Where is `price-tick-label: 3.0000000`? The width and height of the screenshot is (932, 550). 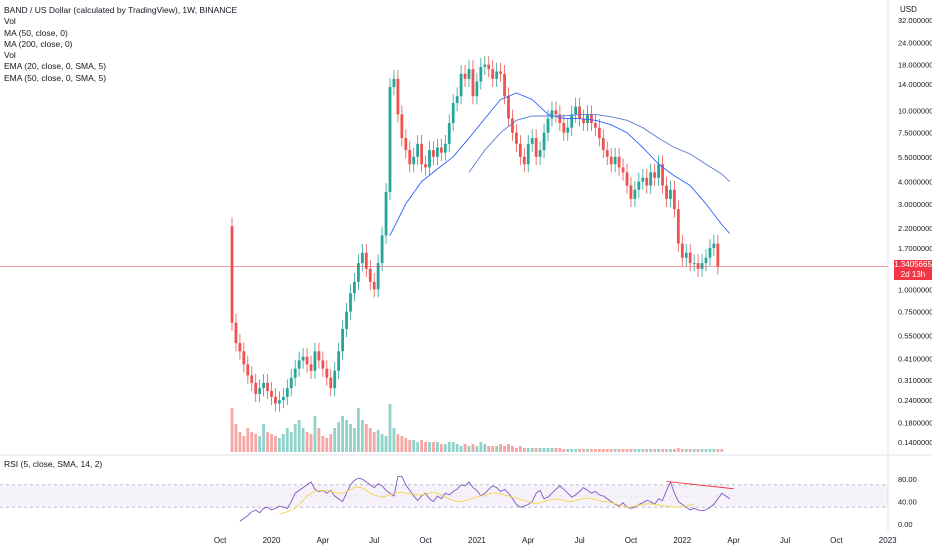 price-tick-label: 3.0000000 is located at coordinates (915, 204).